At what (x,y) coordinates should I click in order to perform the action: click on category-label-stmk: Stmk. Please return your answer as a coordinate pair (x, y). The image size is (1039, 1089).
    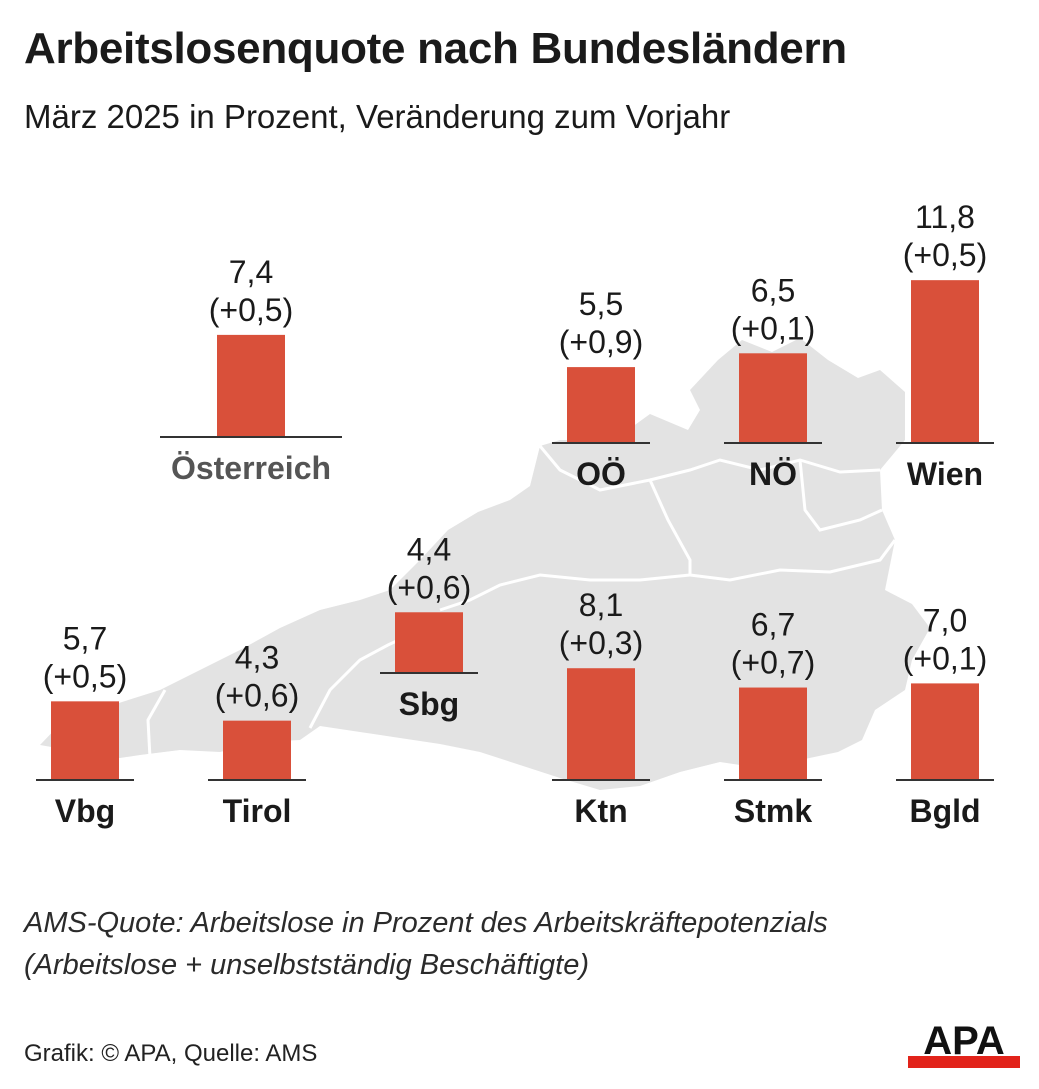
    Looking at the image, I should click on (773, 811).